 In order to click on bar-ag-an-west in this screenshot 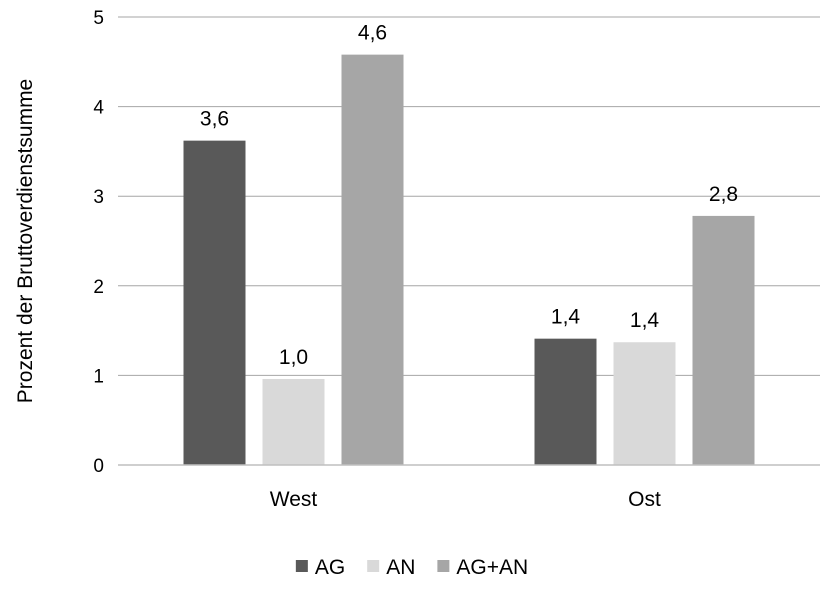, I will do `click(372, 260)`.